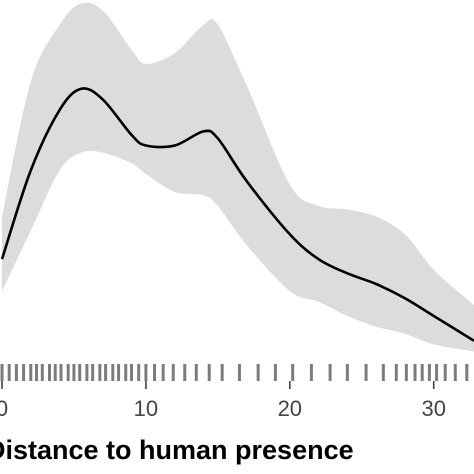 The image size is (474, 474). What do you see at coordinates (146, 408) in the screenshot?
I see `x-tick-label: 10` at bounding box center [146, 408].